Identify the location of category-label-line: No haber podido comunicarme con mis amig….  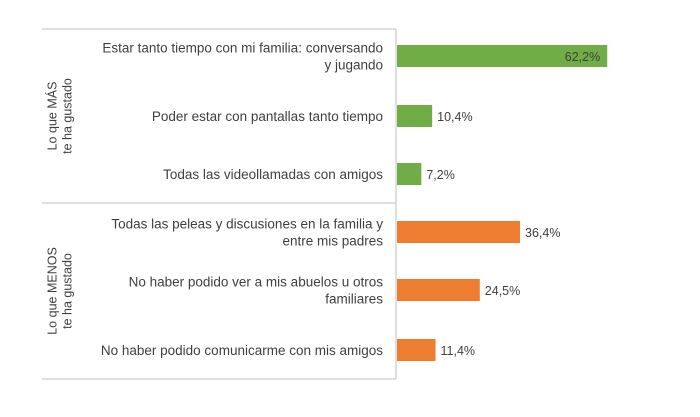
(242, 350).